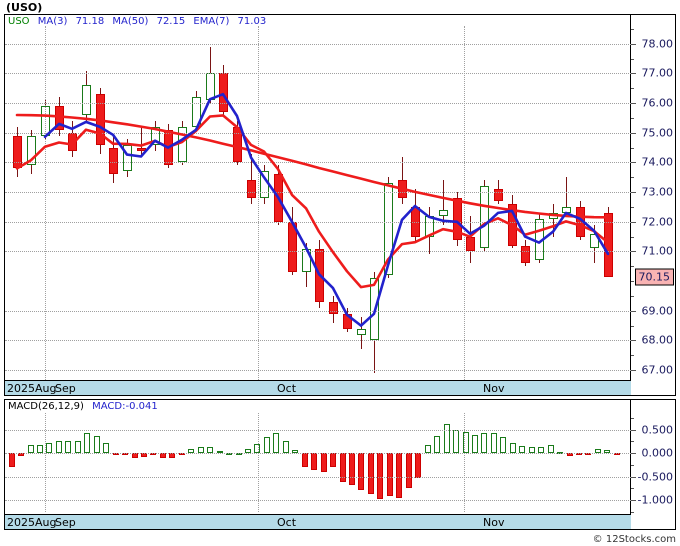 This screenshot has width=680, height=546. What do you see at coordinates (19, 21) in the screenshot?
I see `legend-symbol: USO` at bounding box center [19, 21].